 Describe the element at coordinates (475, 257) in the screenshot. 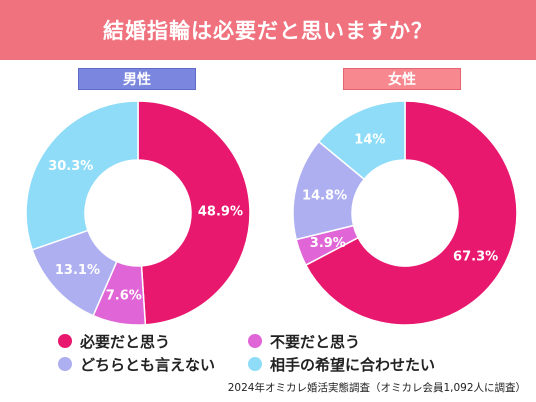

I see `female-label-necessary: 67.3%` at that location.